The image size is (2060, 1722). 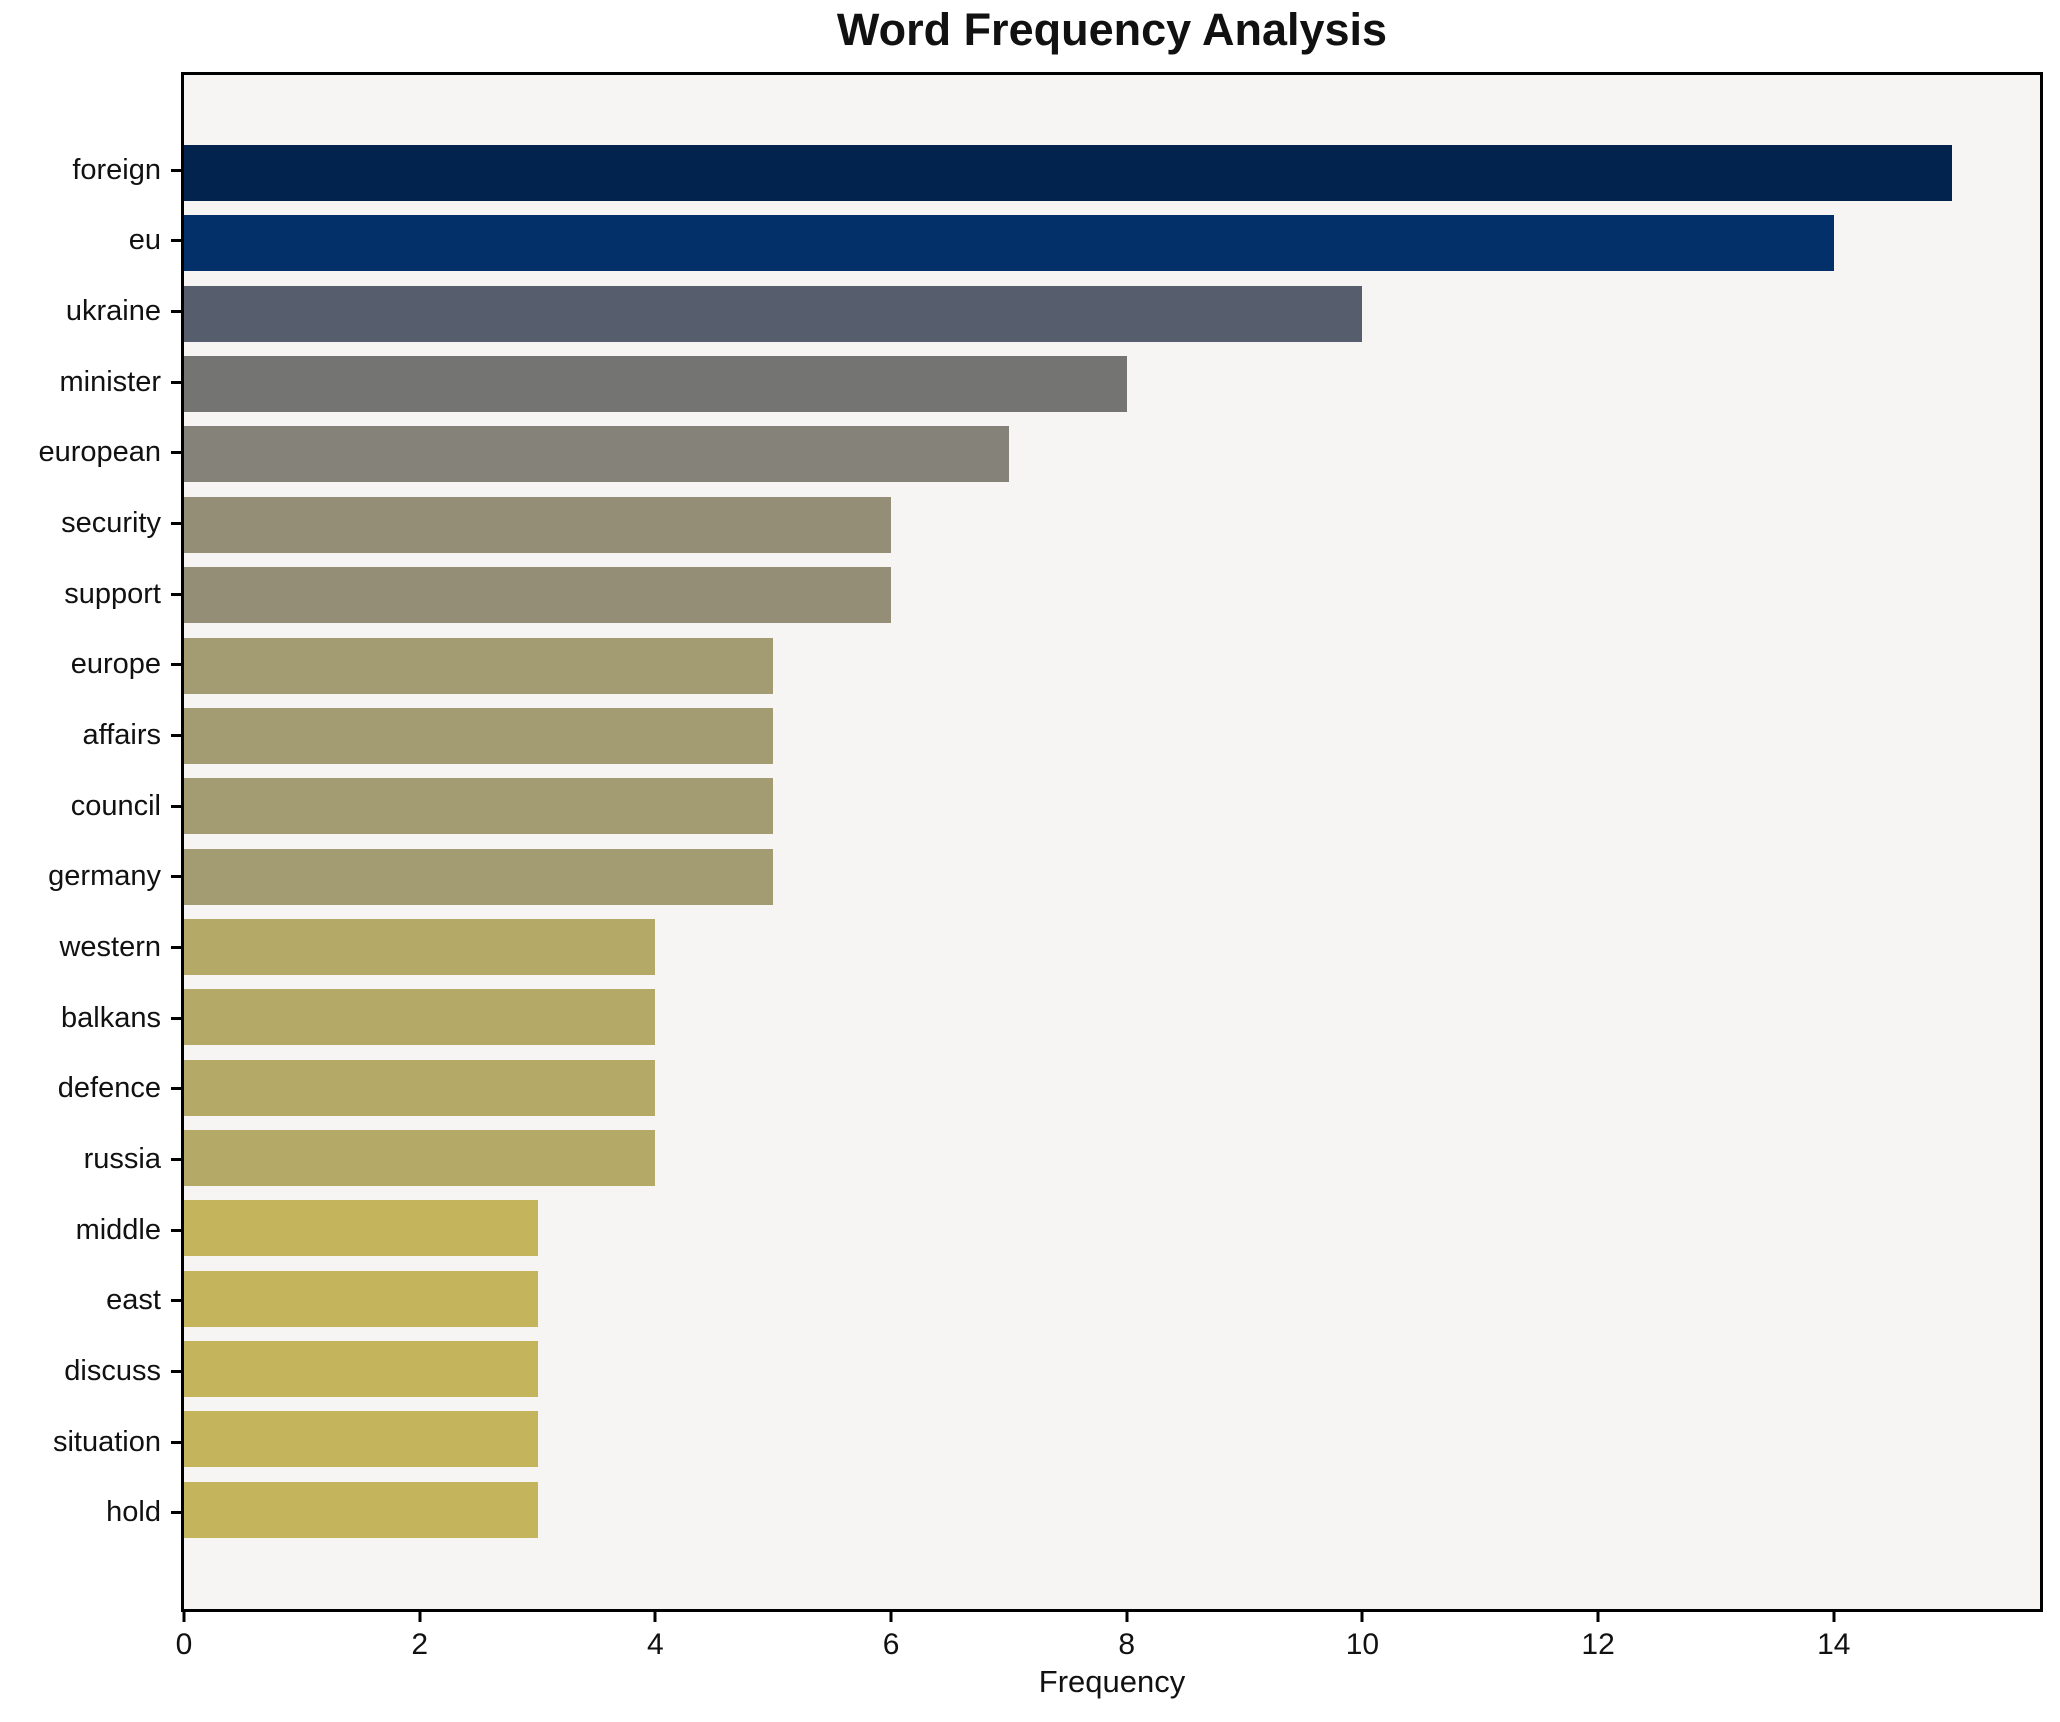 I want to click on y-tick-row-foreign: foreign, so click(x=90, y=170).